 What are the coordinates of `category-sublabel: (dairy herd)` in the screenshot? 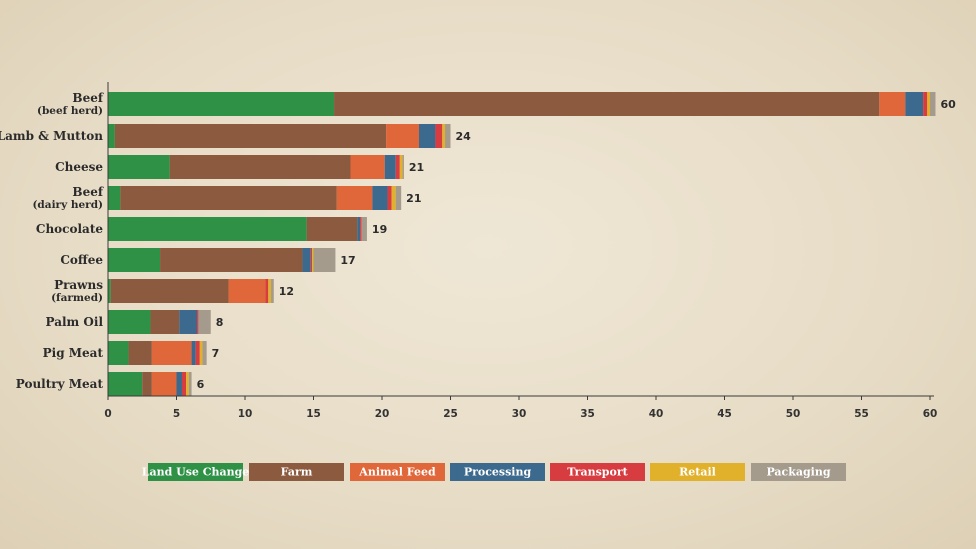 It's located at (67, 205).